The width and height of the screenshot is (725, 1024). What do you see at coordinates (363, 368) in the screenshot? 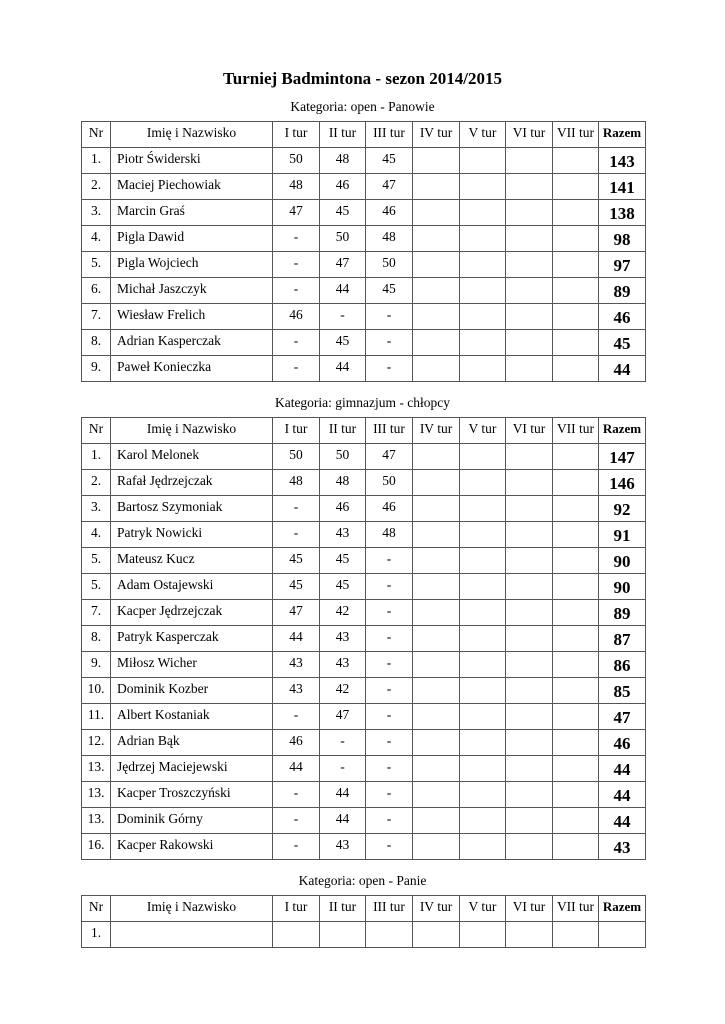
I see `table-row: 9. Paweł Konieczka -44-44` at bounding box center [363, 368].